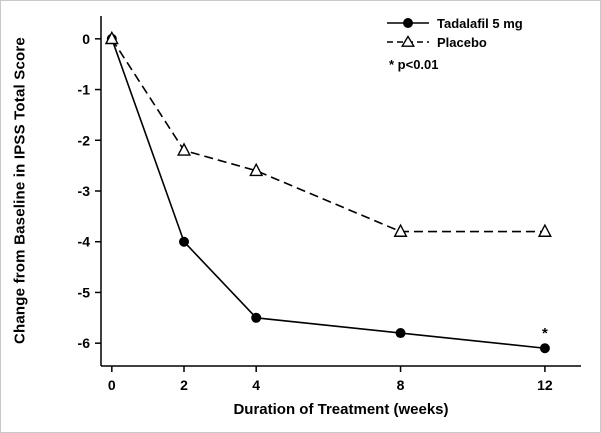  Describe the element at coordinates (84, 140) in the screenshot. I see `svg-text: -2` at that location.